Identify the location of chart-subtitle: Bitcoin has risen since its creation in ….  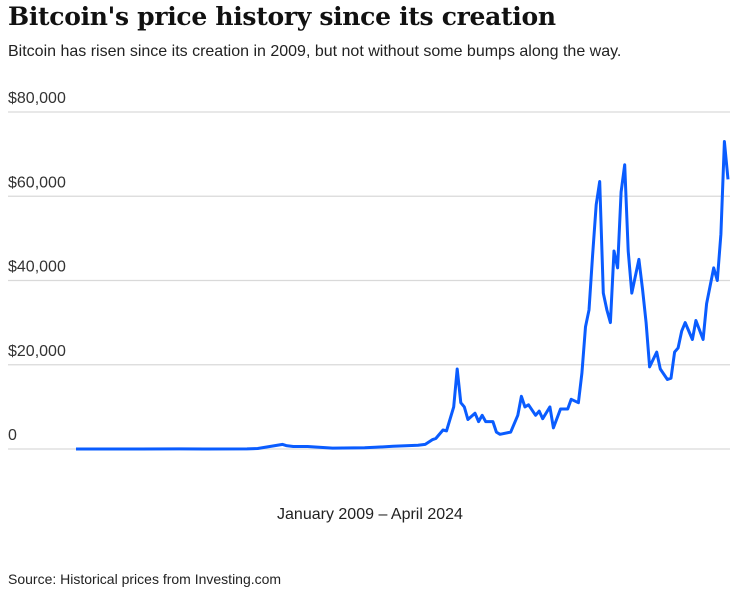
(315, 51).